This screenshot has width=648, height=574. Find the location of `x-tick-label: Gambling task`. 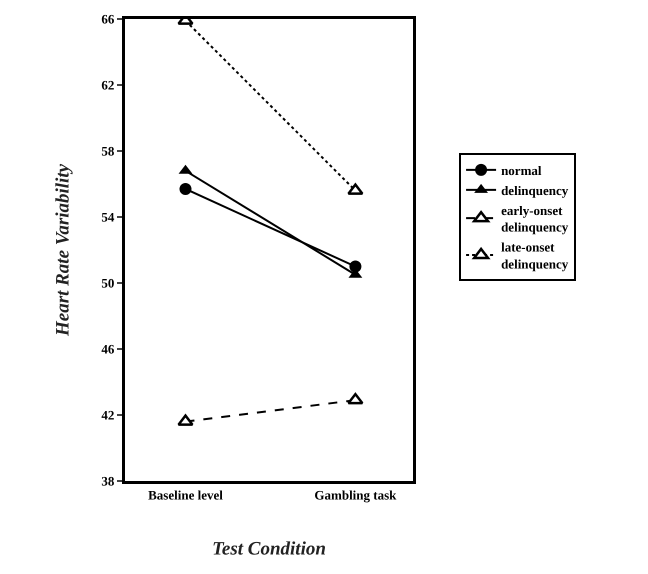

x-tick-label: Gambling task is located at coordinates (356, 495).